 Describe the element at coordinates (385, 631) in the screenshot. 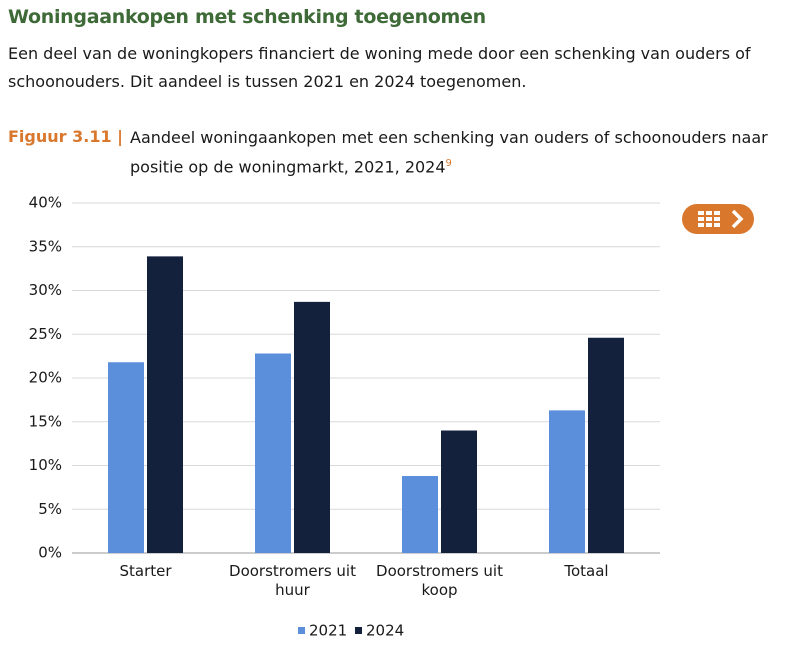

I see `legend-label: 2024` at that location.